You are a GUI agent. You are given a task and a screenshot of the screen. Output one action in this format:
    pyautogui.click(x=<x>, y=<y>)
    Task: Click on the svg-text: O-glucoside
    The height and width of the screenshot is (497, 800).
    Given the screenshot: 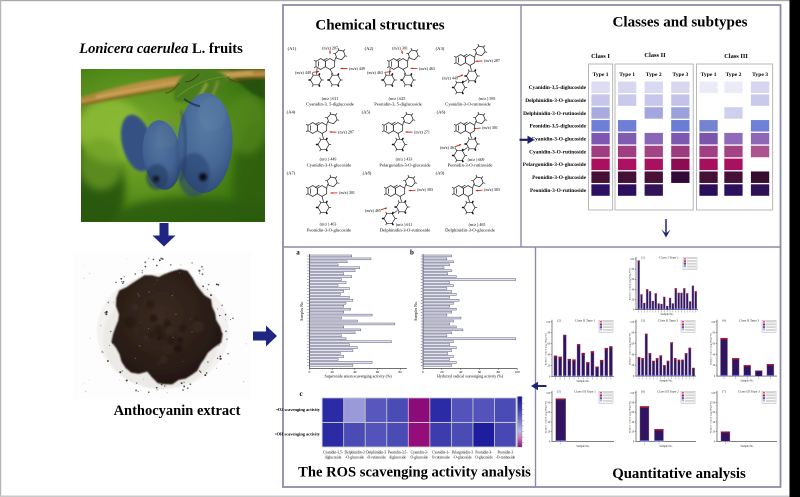 What is the action you would take?
    pyautogui.click(x=419, y=458)
    